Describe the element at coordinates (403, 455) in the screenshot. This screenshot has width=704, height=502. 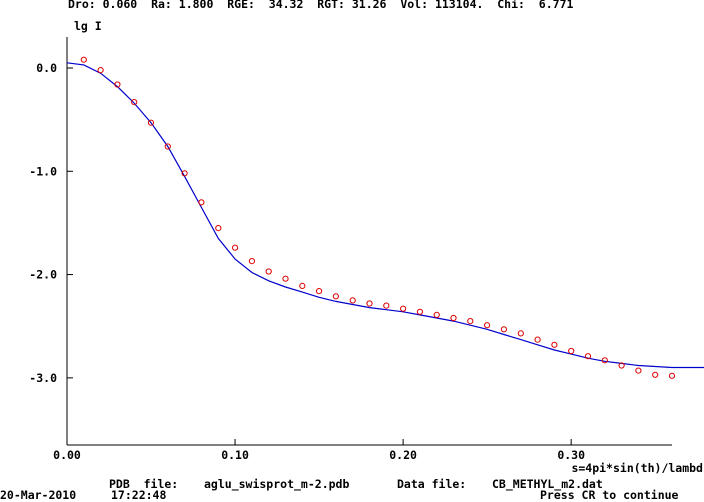
I see `x-tick-label: 0.20` at that location.